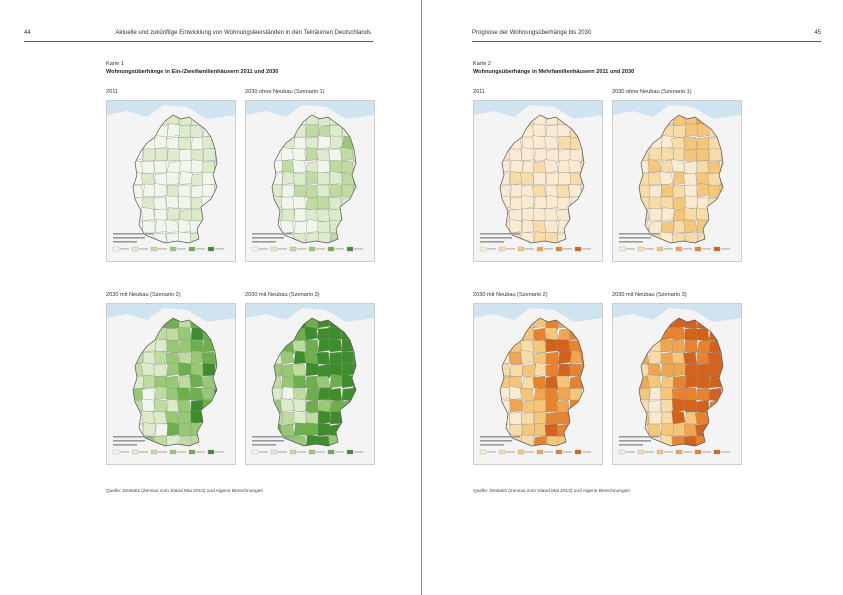 This screenshot has width=843, height=595. I want to click on left-page-number: 44, so click(27, 33).